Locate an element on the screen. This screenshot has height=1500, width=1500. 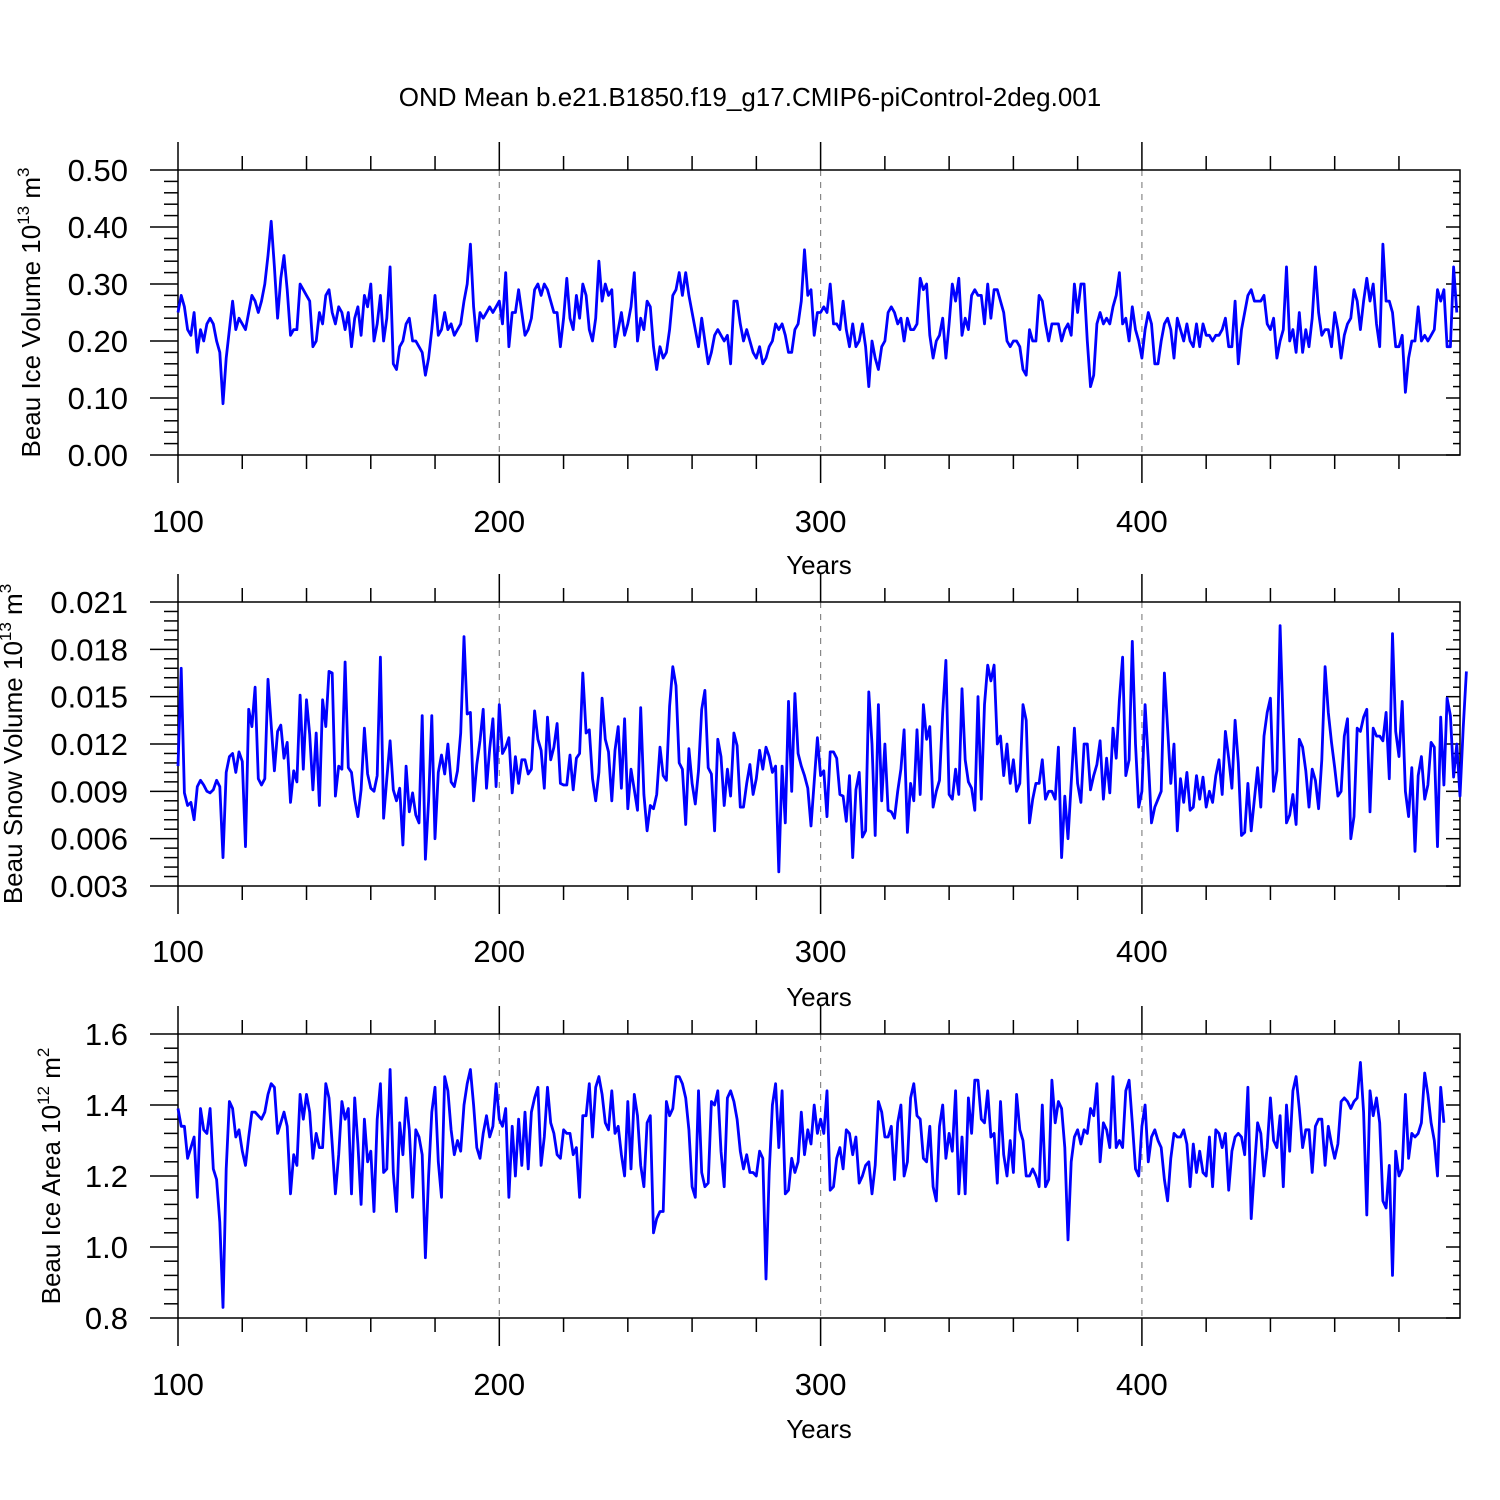
y-tick-label: 0.018 is located at coordinates (89, 649).